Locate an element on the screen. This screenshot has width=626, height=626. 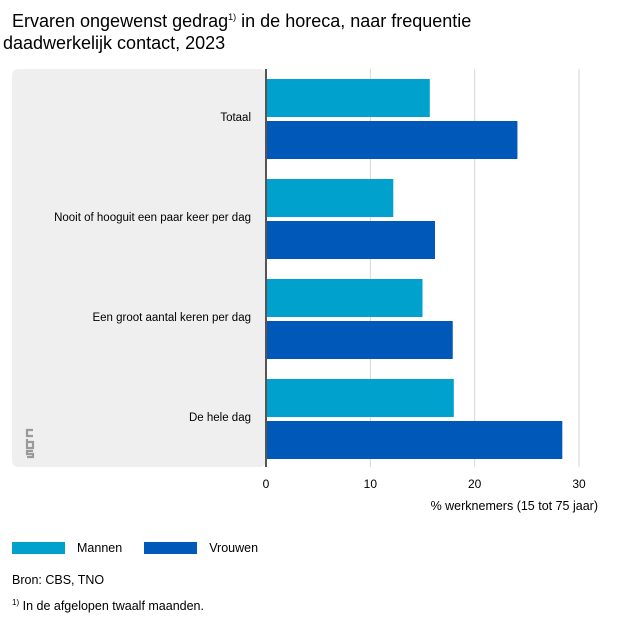
category-label: Een groot aantal keren per dag is located at coordinates (171, 318).